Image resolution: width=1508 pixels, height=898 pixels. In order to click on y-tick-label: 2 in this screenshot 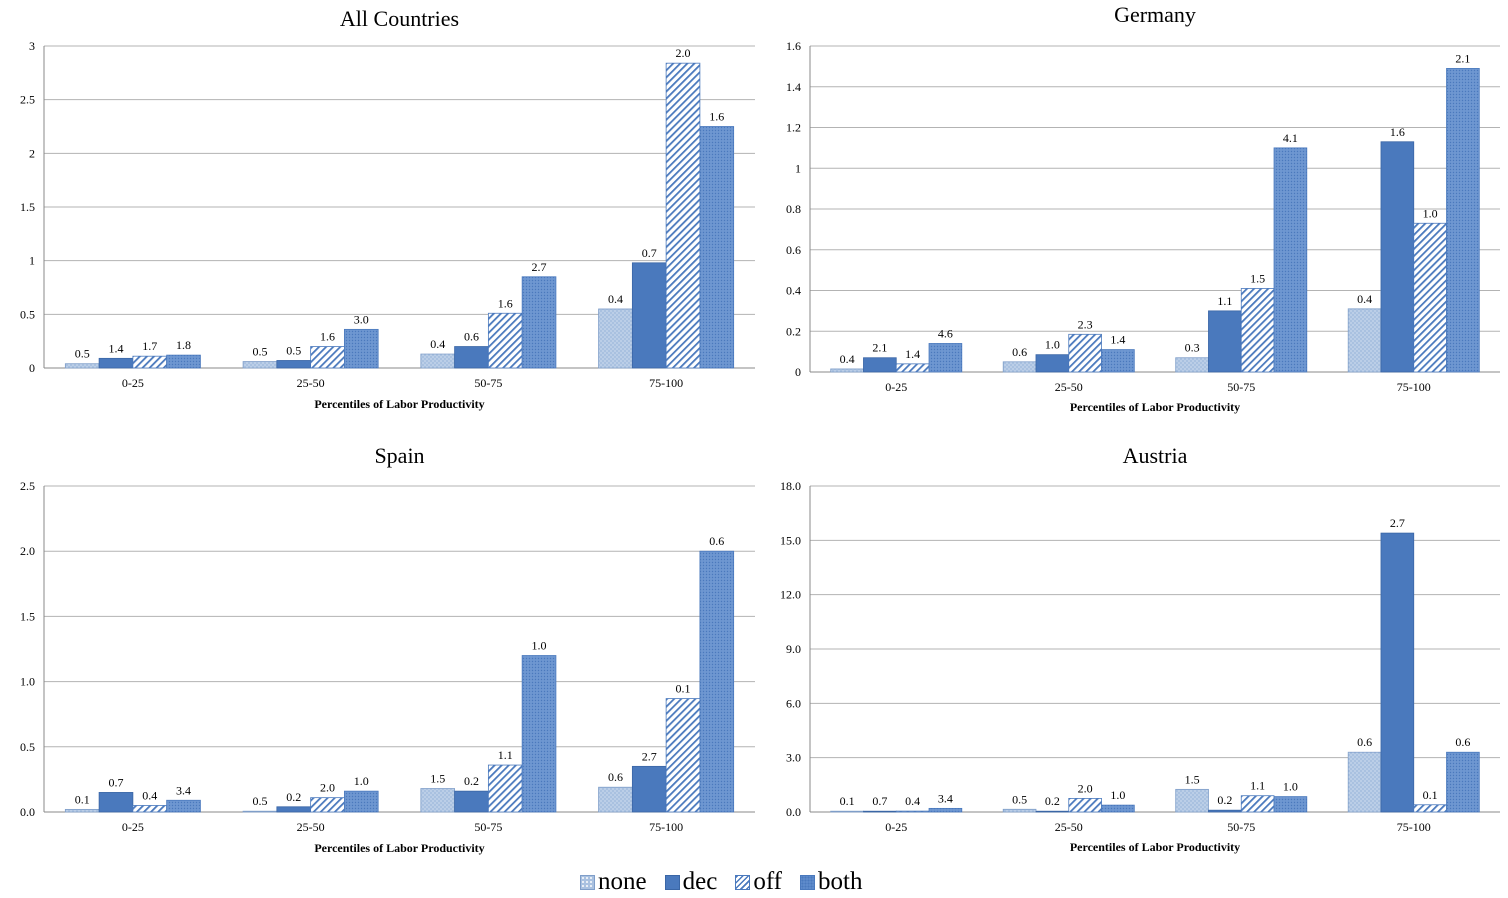, I will do `click(32, 153)`.